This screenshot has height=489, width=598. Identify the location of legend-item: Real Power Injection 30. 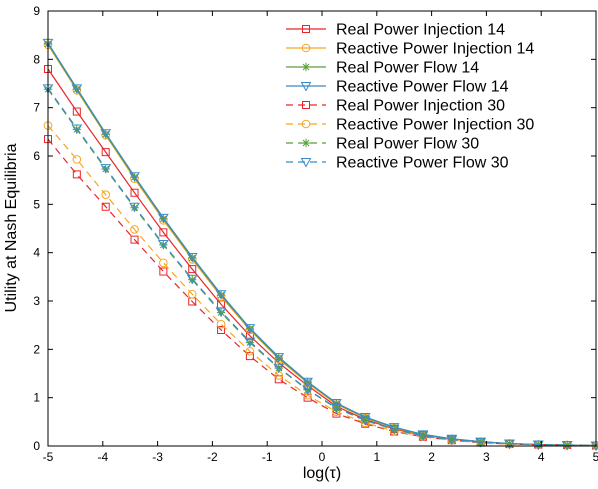
(395, 106).